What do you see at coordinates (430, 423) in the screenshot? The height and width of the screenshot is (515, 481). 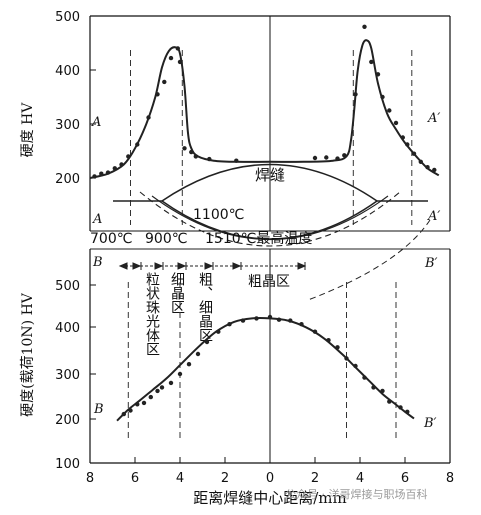 I see `label-b-bottom-right: B′` at bounding box center [430, 423].